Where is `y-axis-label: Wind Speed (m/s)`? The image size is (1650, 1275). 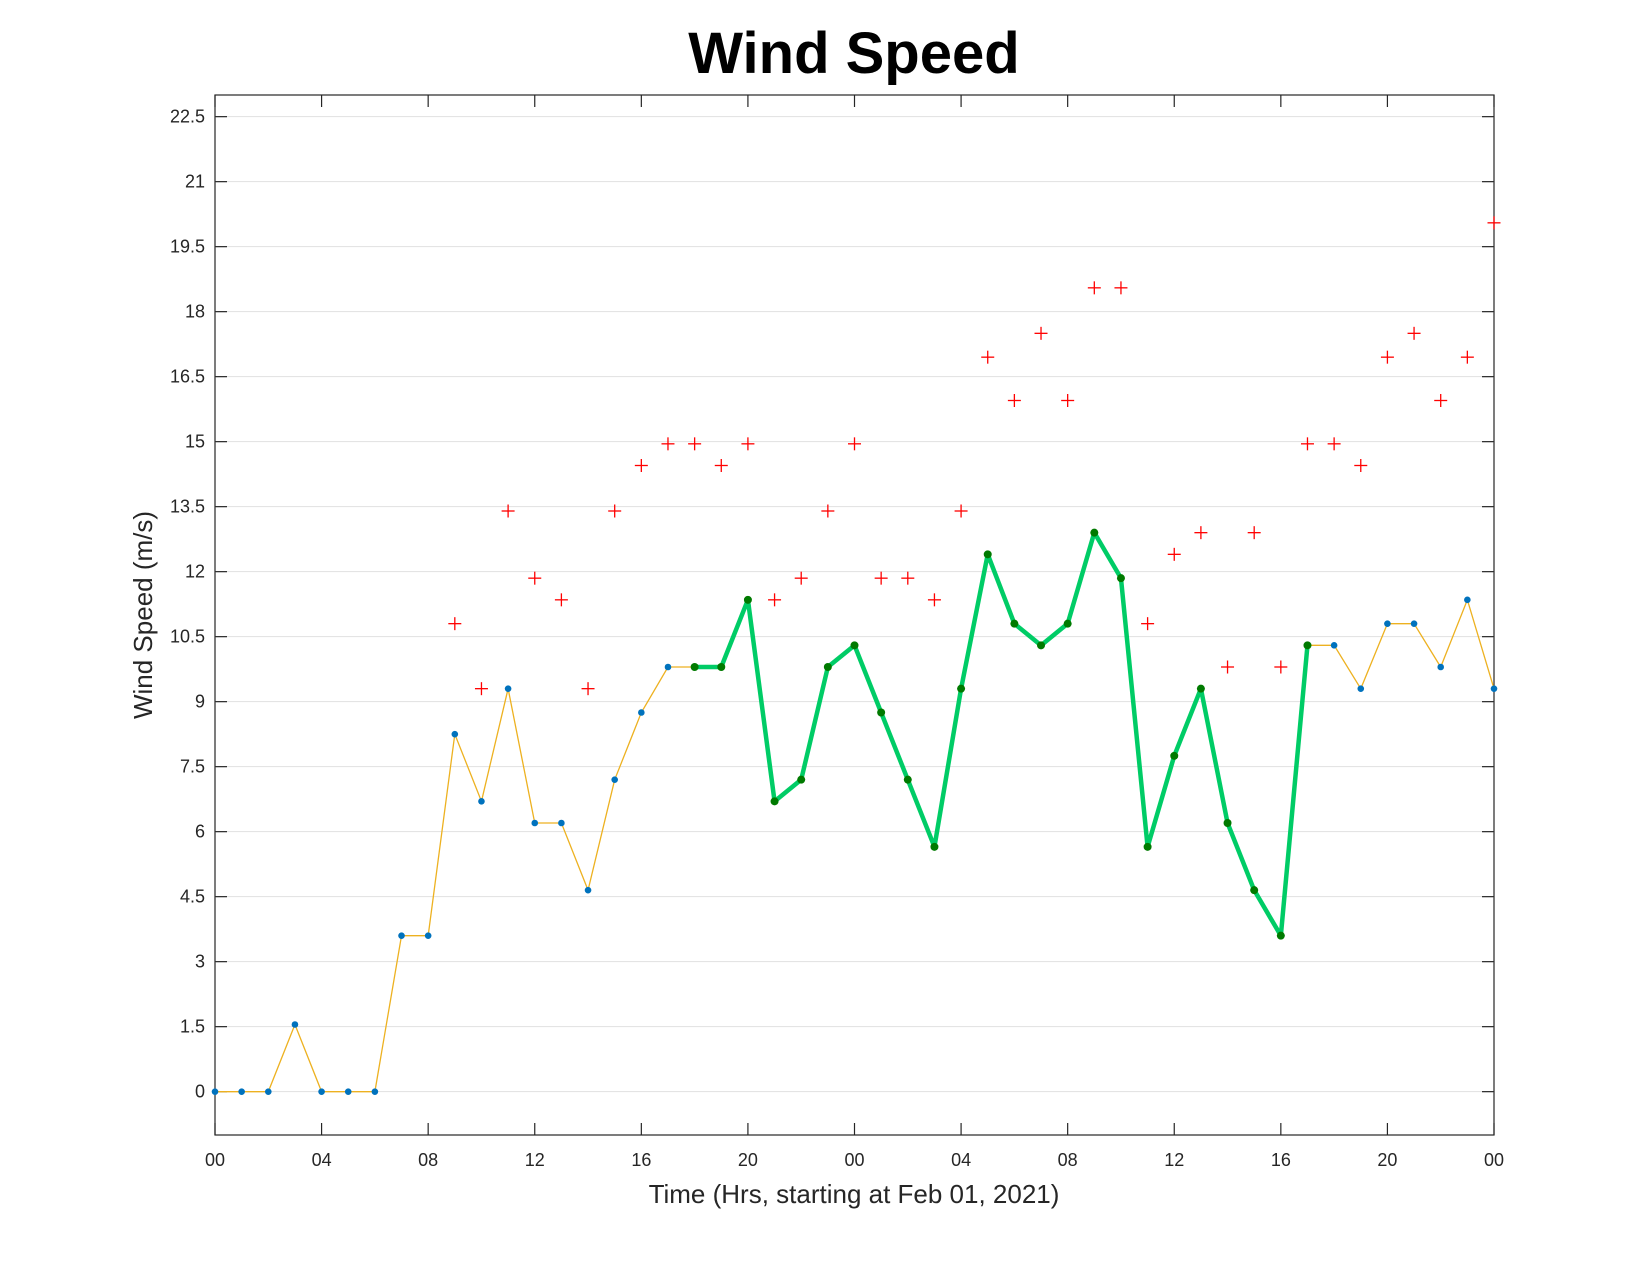
y-axis-label: Wind Speed (m/s) is located at coordinates (143, 615).